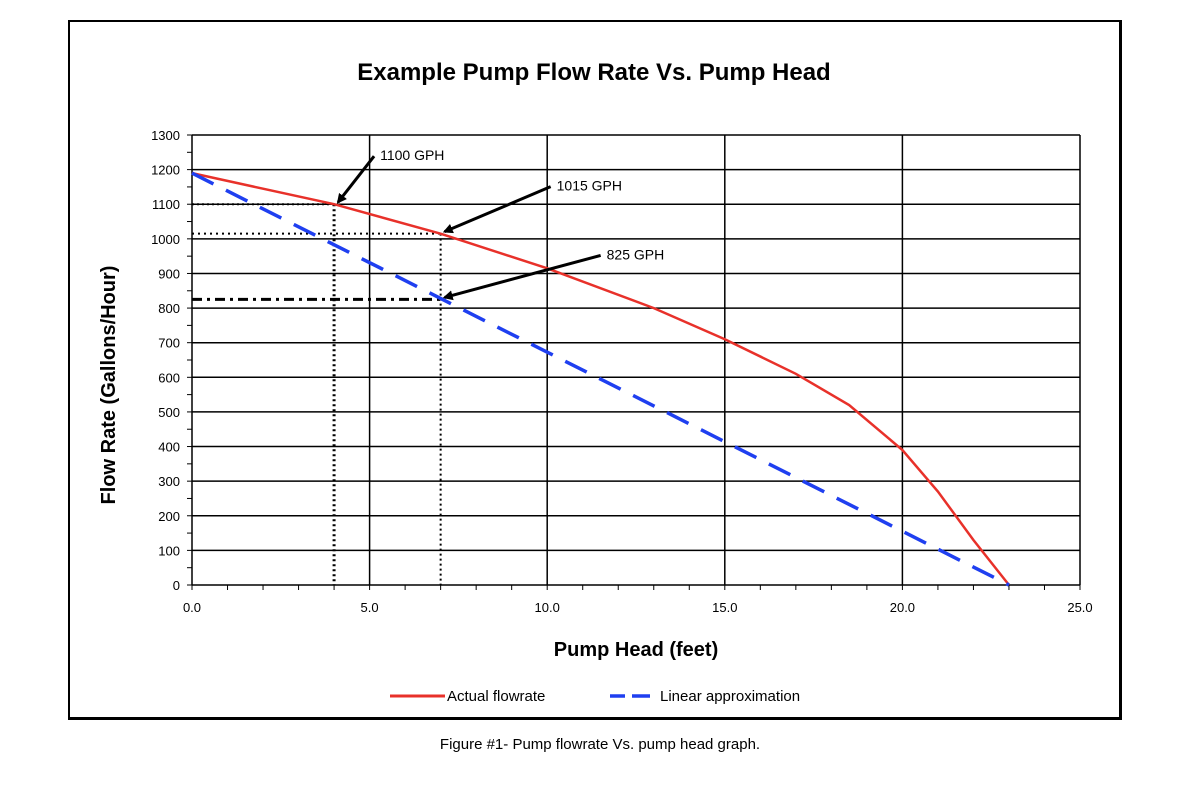 The image size is (1200, 804). Describe the element at coordinates (169, 481) in the screenshot. I see `y-tick-label: 300` at that location.